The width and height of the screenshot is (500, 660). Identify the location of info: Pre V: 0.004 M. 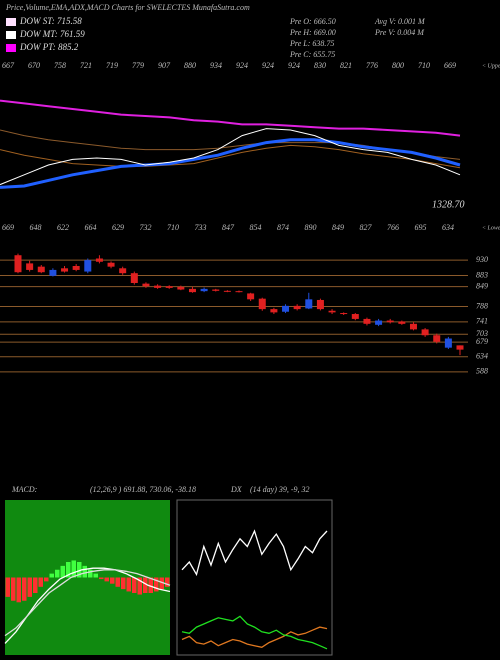
(399, 32).